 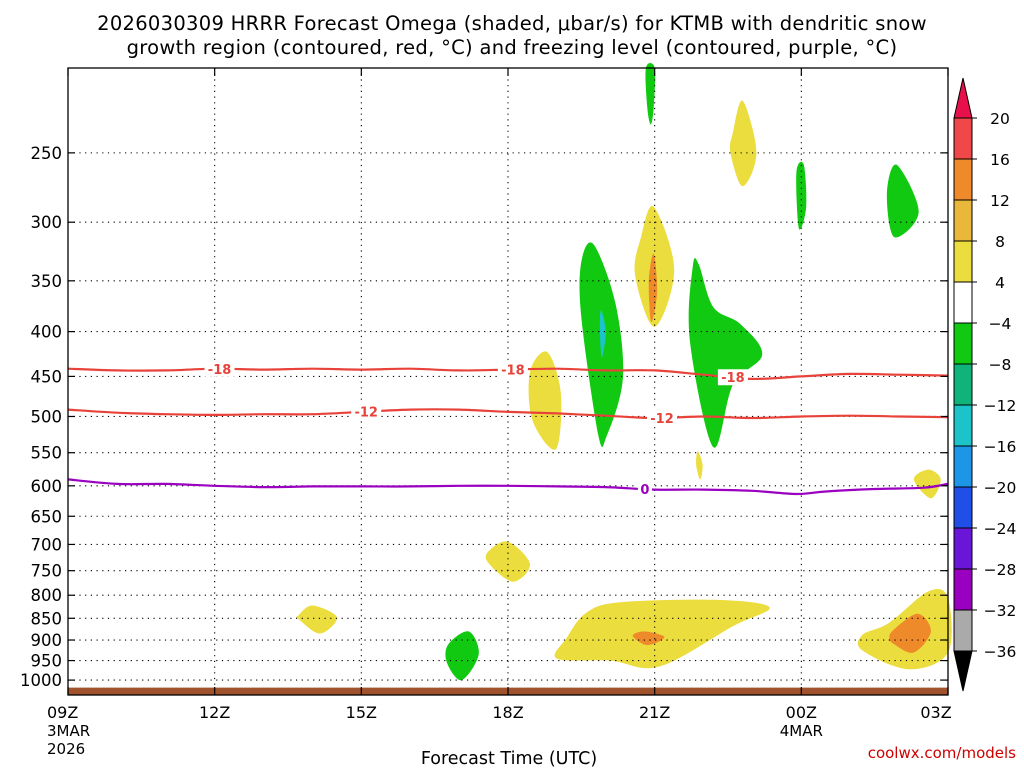 I want to click on colorbar-label--12: −12, so click(x=1000, y=406).